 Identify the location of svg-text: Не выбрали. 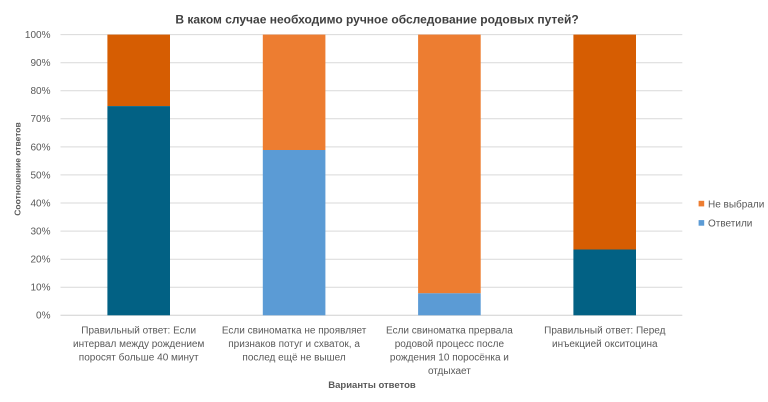
(736, 204).